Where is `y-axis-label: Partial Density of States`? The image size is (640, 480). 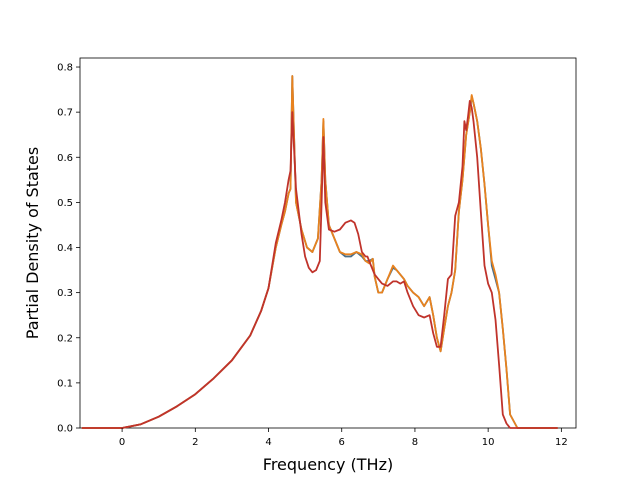 y-axis-label: Partial Density of States is located at coordinates (32, 243).